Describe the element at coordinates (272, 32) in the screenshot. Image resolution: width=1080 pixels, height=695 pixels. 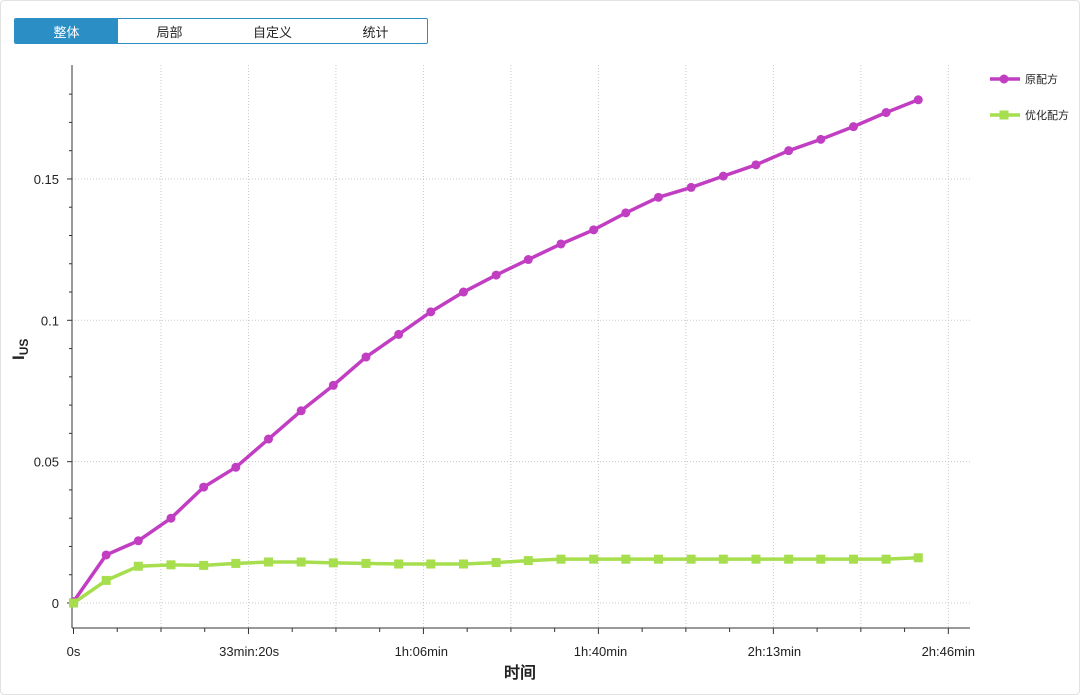
I see `tab-custom: 自定义` at that location.